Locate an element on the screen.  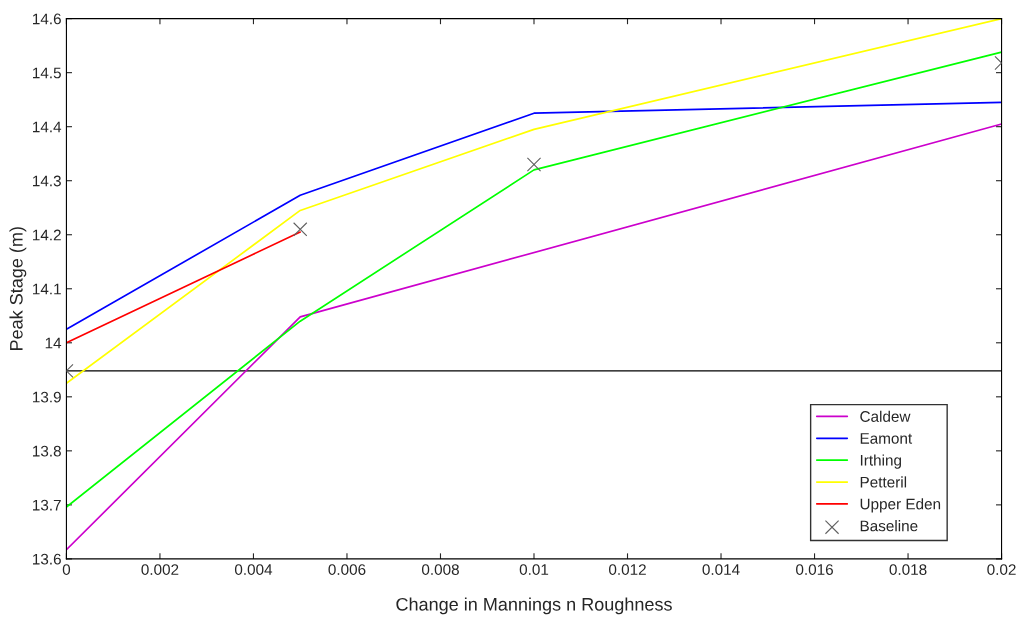
y-tick-label: 14.2 is located at coordinates (47, 235).